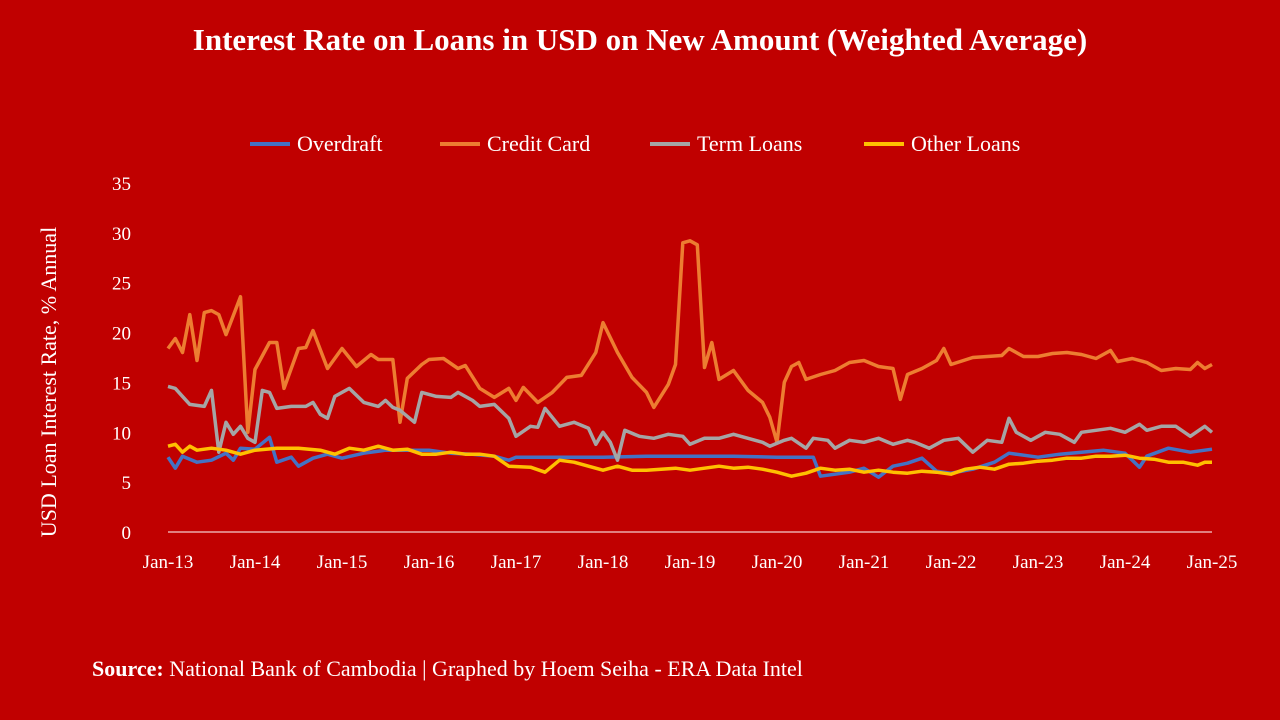  Describe the element at coordinates (690, 562) in the screenshot. I see `x-tick-label: Jan-19` at that location.